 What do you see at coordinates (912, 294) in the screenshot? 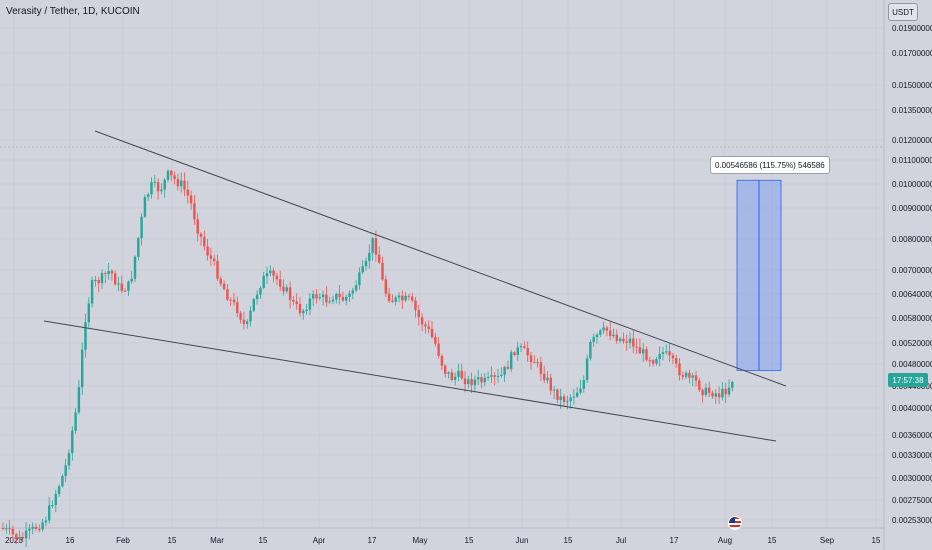
I see `y-tick-label: 0.00640000` at bounding box center [912, 294].